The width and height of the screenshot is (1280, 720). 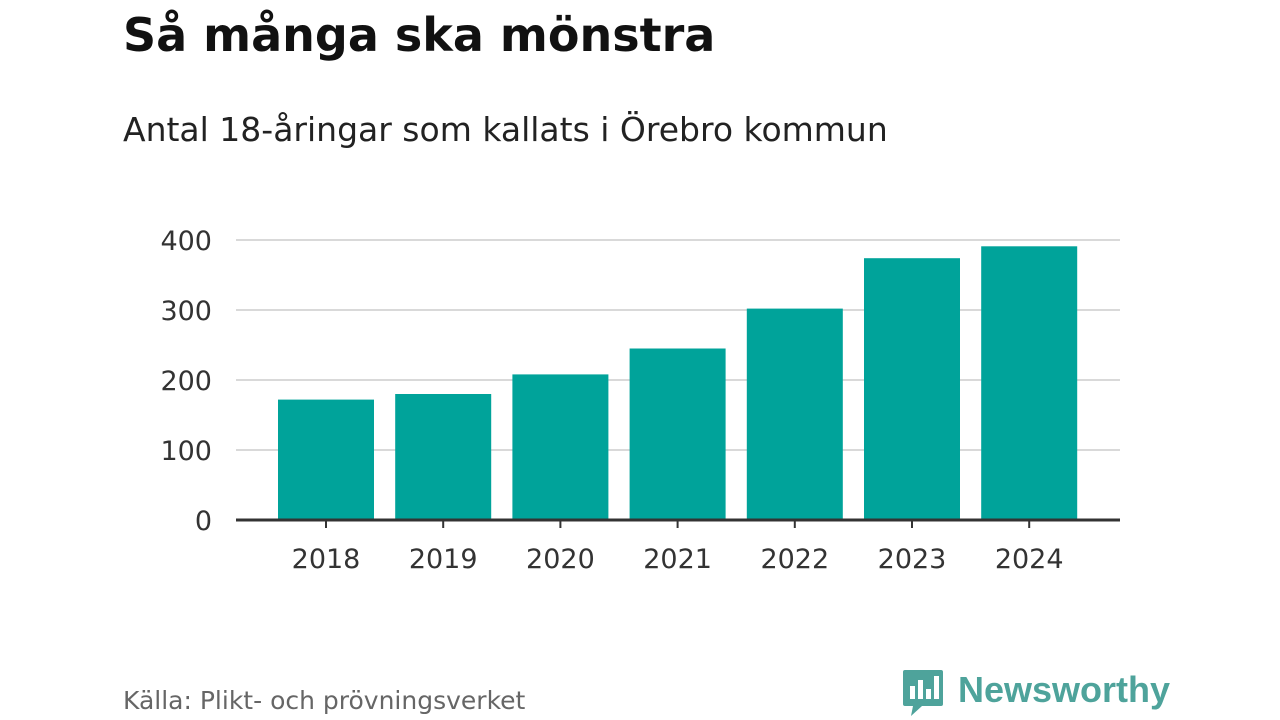 What do you see at coordinates (186, 311) in the screenshot?
I see `y-tick-label: 300` at bounding box center [186, 311].